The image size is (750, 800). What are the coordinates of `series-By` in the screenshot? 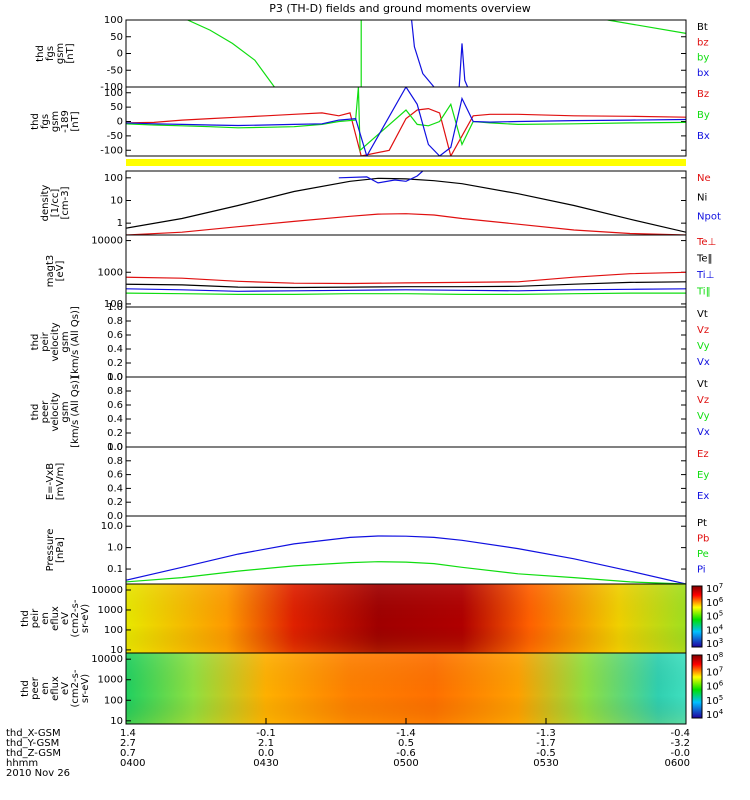 It's located at (406, 119).